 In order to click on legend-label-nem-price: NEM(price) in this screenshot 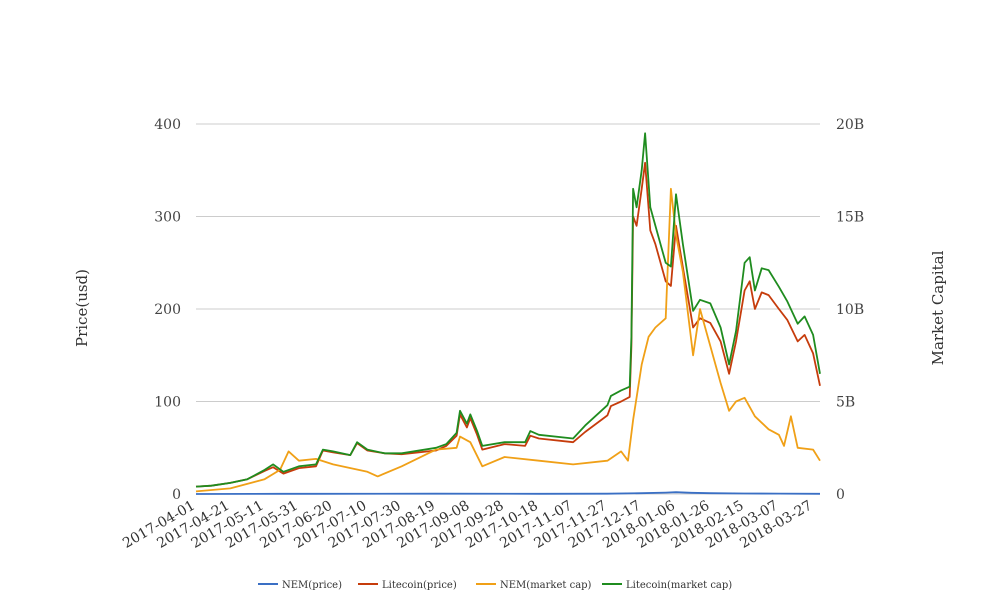, I will do `click(312, 585)`.